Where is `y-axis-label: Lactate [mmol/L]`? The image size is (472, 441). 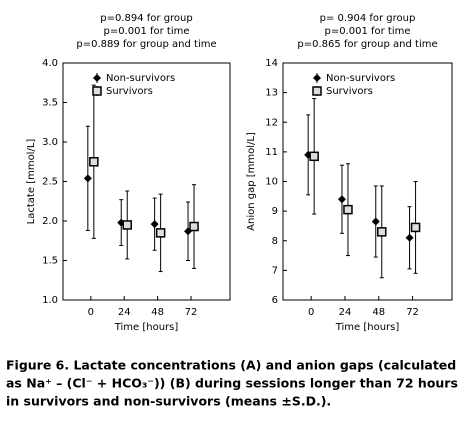 y-axis-label: Lactate [mmol/L] is located at coordinates (31, 182).